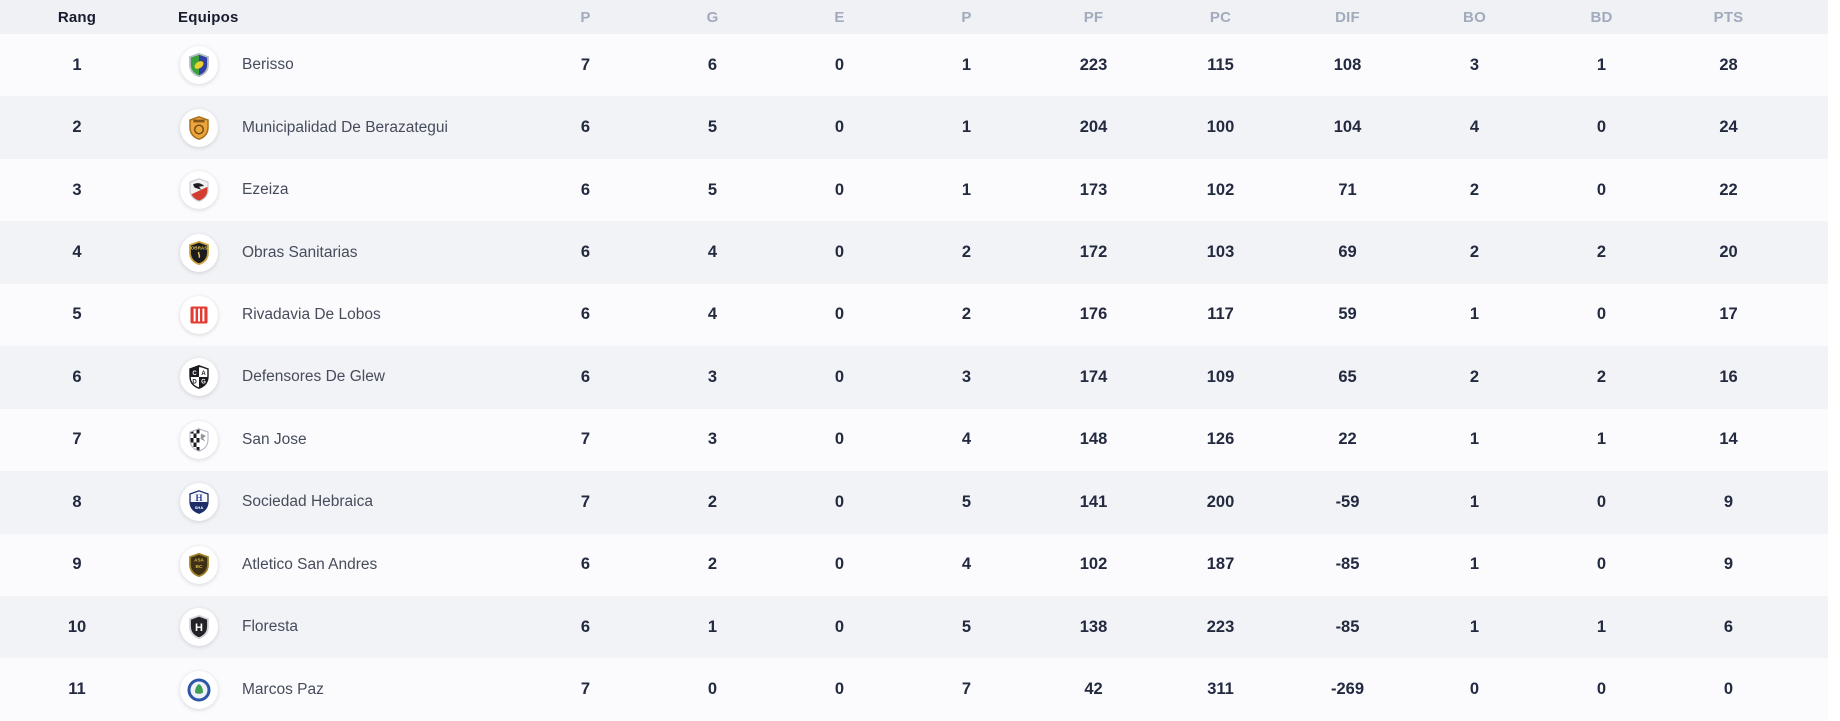 This screenshot has height=721, width=1840. I want to click on stat-pf: 102, so click(1093, 564).